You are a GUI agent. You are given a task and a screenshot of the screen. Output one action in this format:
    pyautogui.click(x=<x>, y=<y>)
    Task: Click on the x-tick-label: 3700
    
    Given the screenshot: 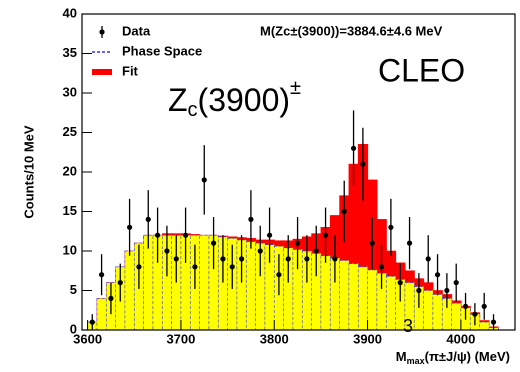 What is the action you would take?
    pyautogui.click(x=180, y=338)
    